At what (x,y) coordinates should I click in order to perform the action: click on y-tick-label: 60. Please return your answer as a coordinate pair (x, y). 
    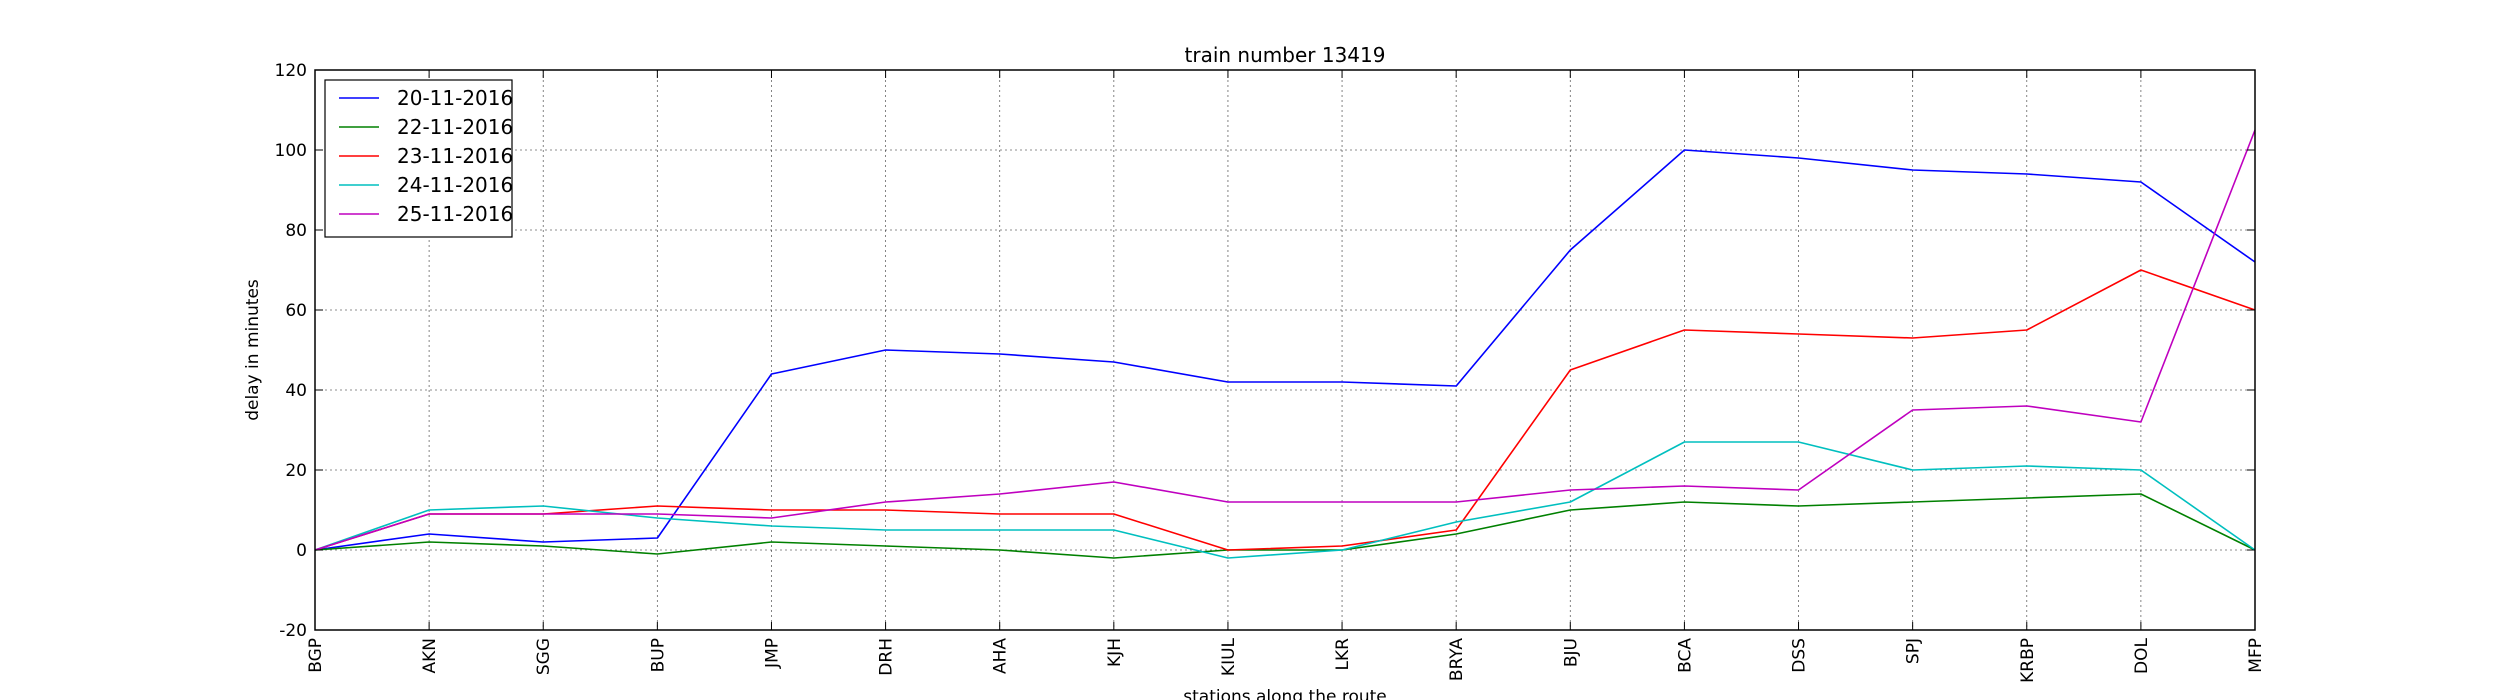
    Looking at the image, I should click on (296, 311).